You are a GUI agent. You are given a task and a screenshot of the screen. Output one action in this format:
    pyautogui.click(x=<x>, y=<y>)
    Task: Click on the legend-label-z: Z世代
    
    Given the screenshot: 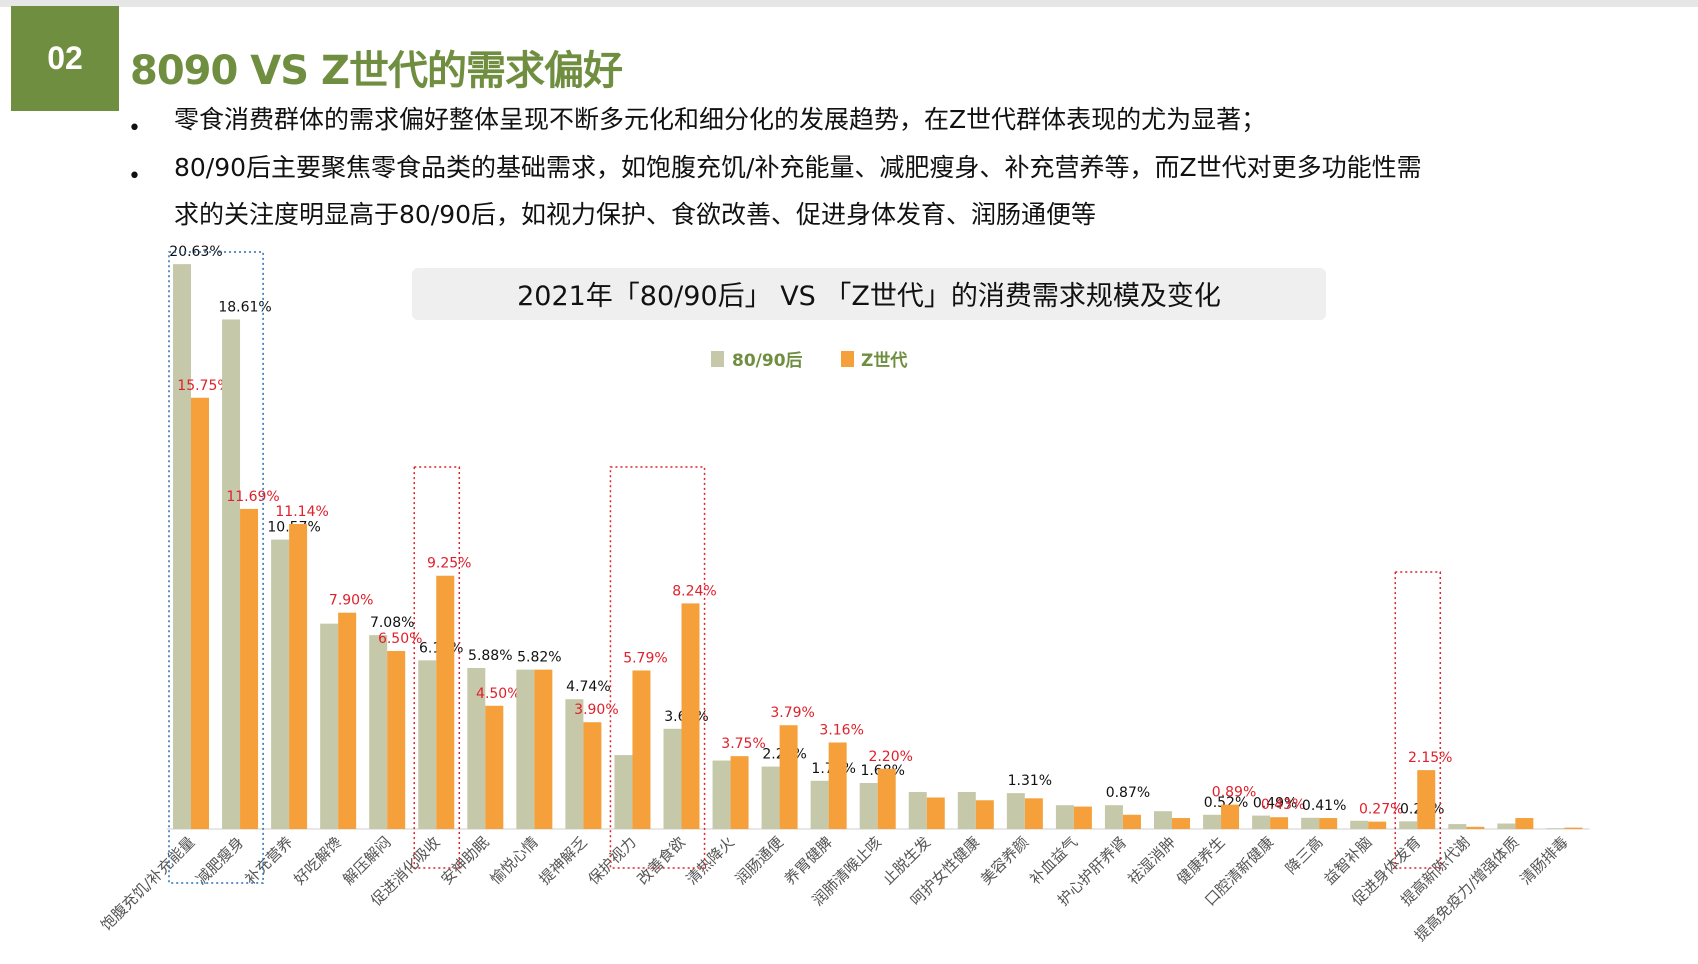 What is the action you would take?
    pyautogui.click(x=884, y=360)
    